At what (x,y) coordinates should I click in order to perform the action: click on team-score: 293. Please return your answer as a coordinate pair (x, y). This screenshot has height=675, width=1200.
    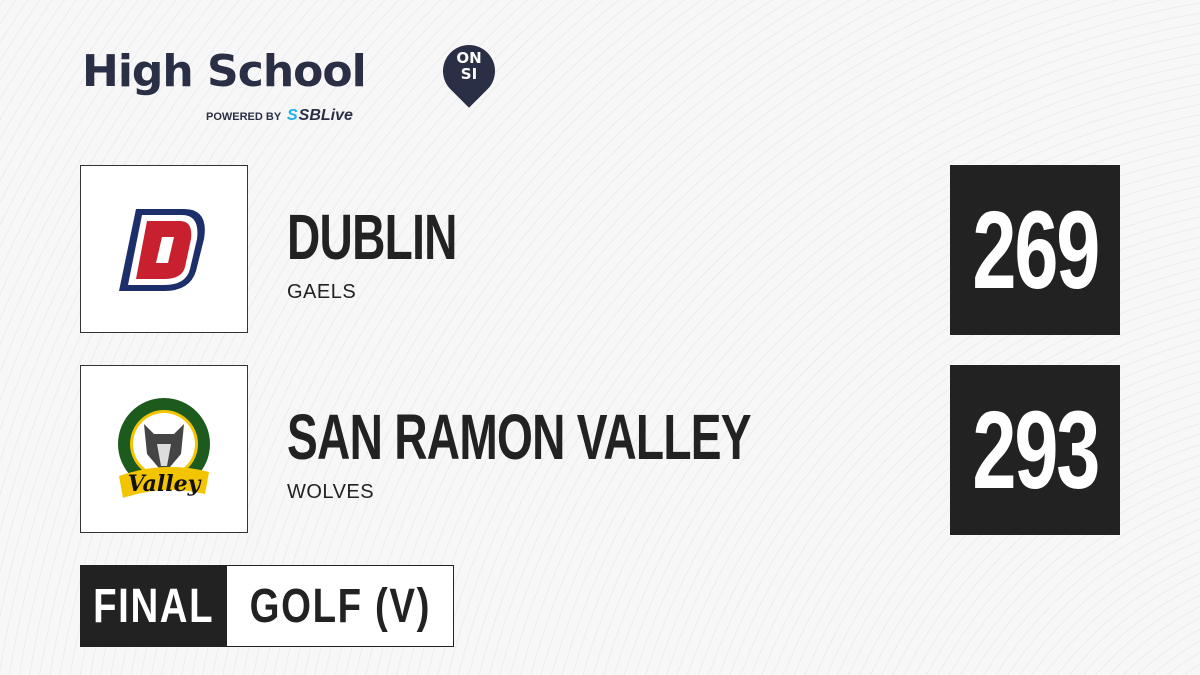
    Looking at the image, I should click on (1035, 450).